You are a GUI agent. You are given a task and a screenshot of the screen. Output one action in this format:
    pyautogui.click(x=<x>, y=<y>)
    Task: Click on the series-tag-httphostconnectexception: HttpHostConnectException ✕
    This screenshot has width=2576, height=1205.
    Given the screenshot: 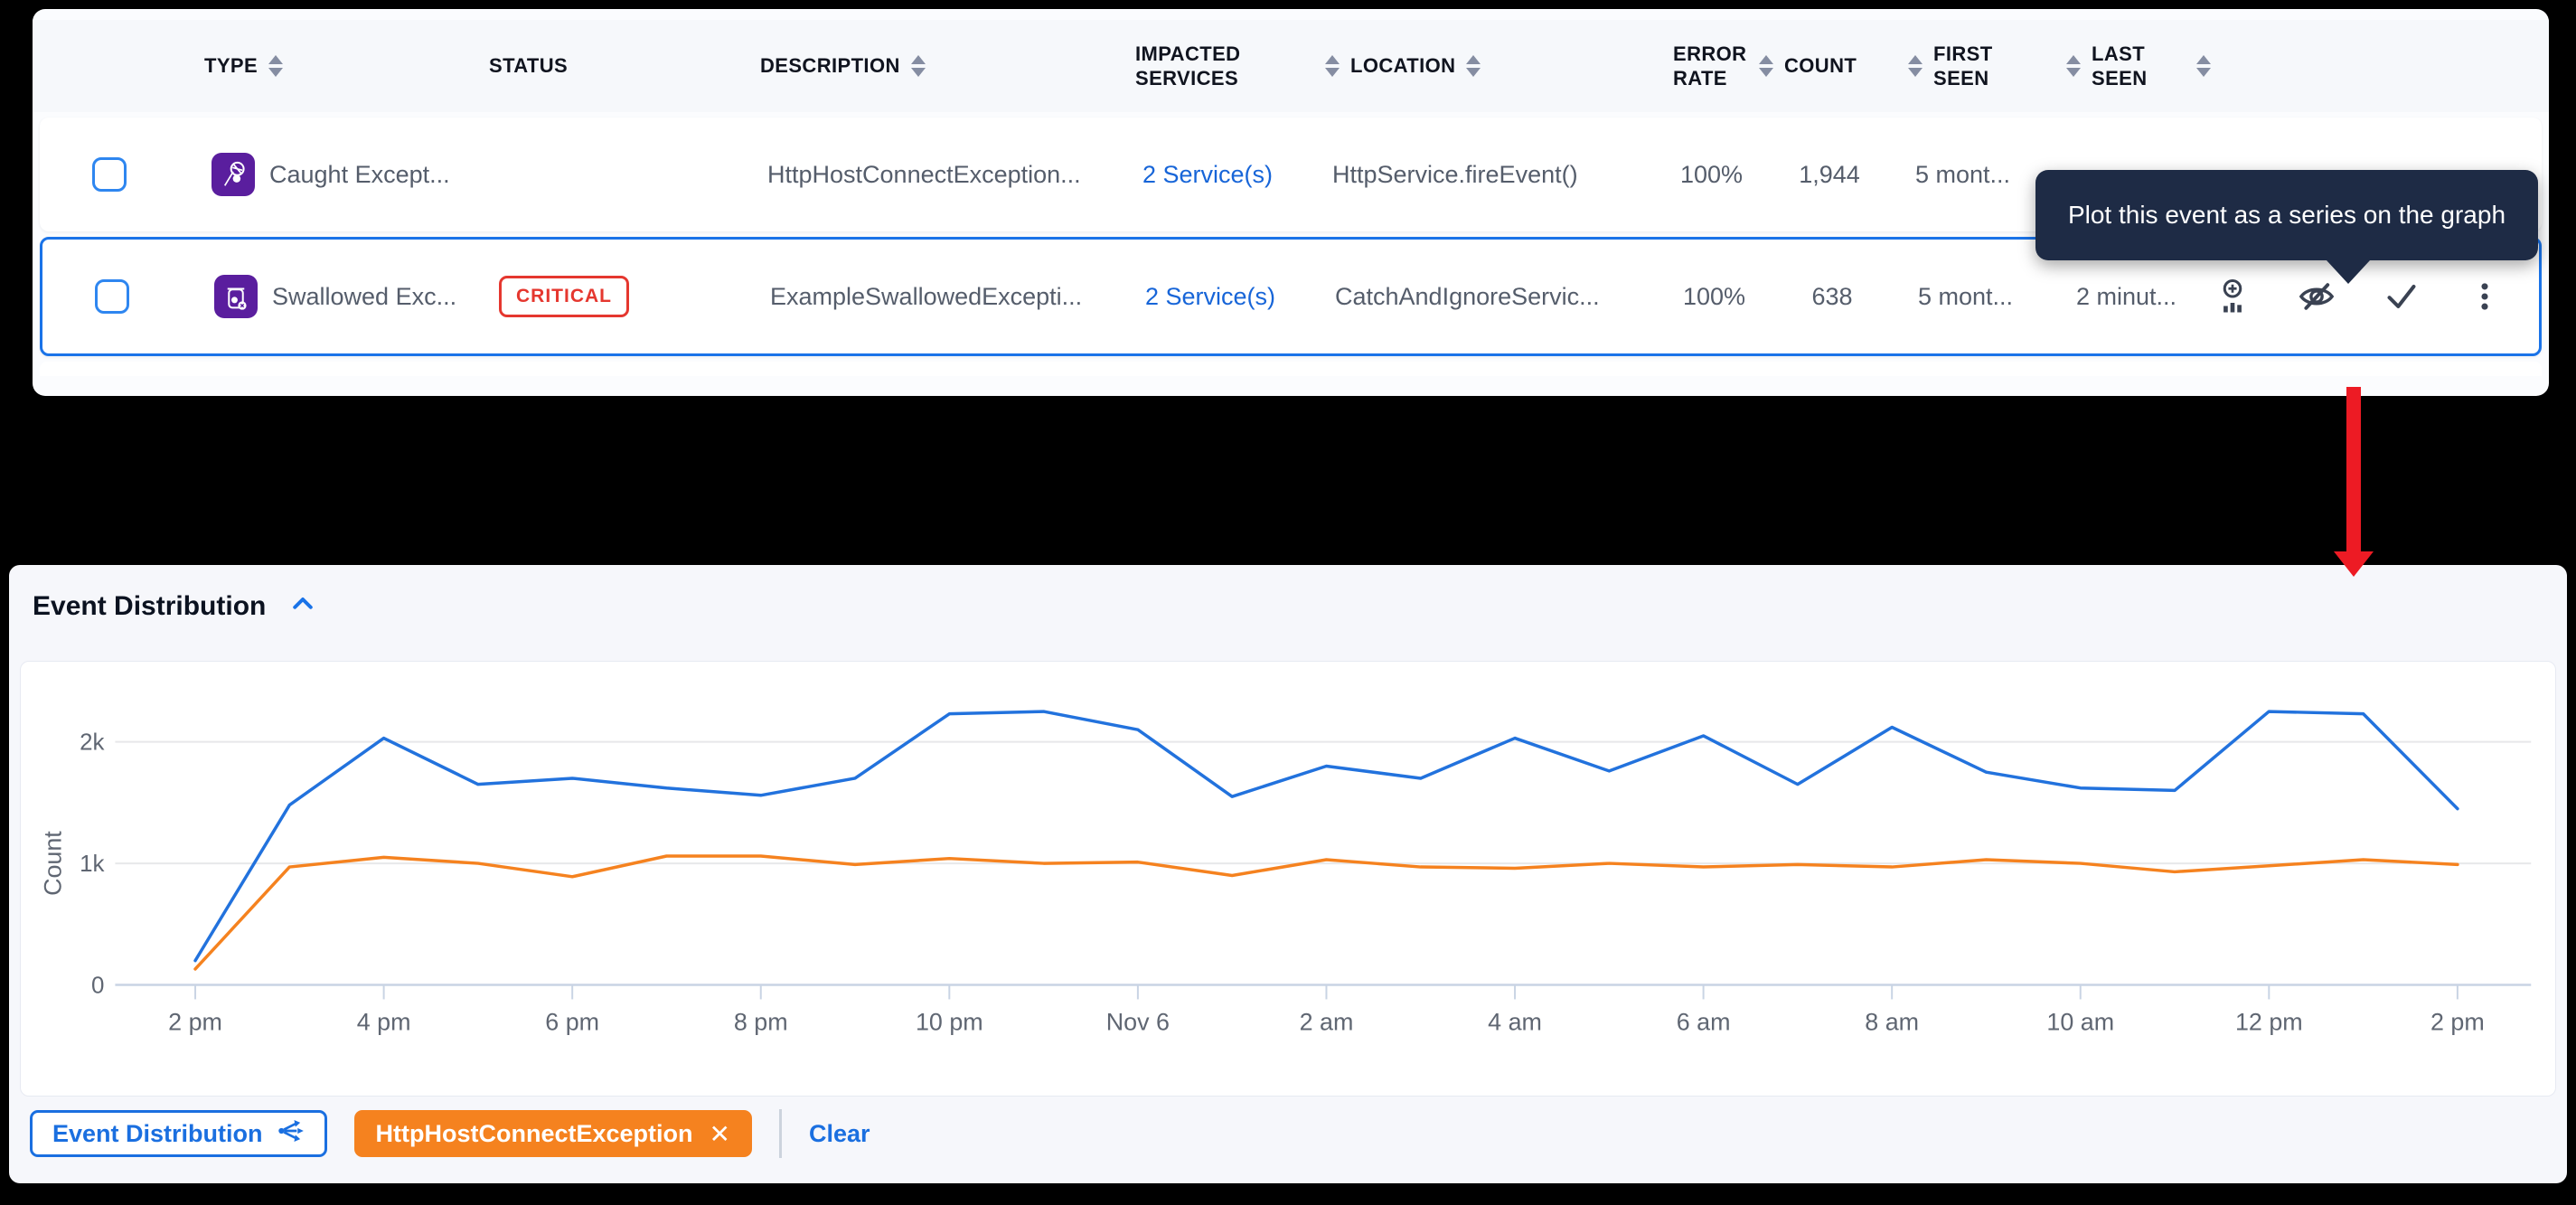 What is the action you would take?
    pyautogui.click(x=552, y=1133)
    